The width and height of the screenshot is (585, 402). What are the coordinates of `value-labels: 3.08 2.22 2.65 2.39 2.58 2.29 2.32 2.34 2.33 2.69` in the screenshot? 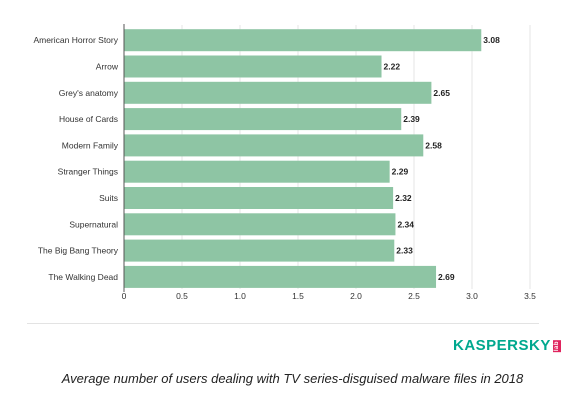 It's located at (442, 158).